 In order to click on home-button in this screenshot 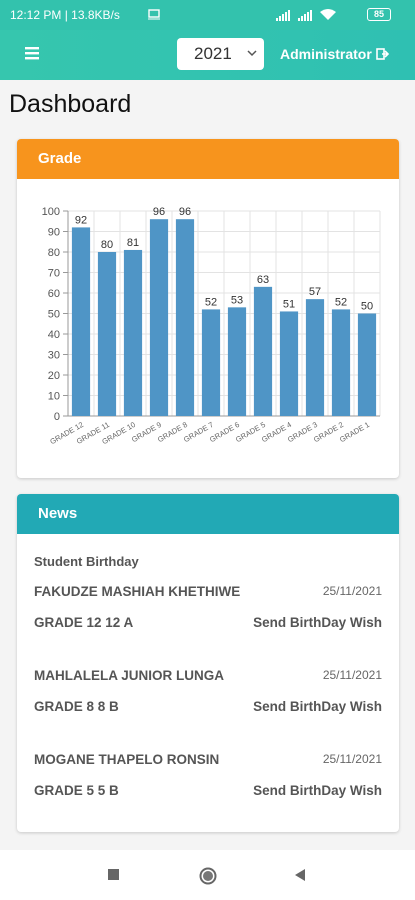, I will do `click(208, 876)`.